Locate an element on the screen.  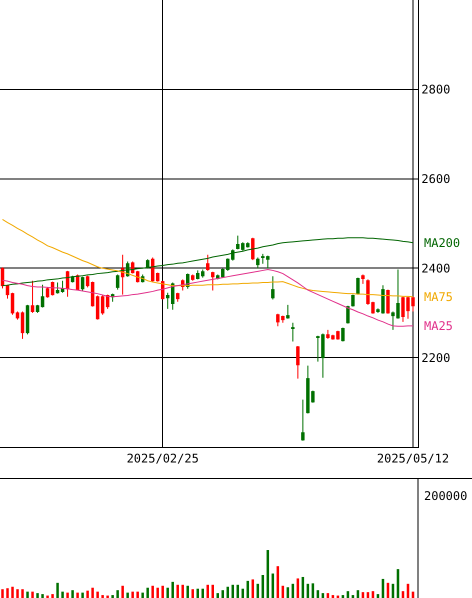
y-tick-label: 2400 is located at coordinates (435, 268).